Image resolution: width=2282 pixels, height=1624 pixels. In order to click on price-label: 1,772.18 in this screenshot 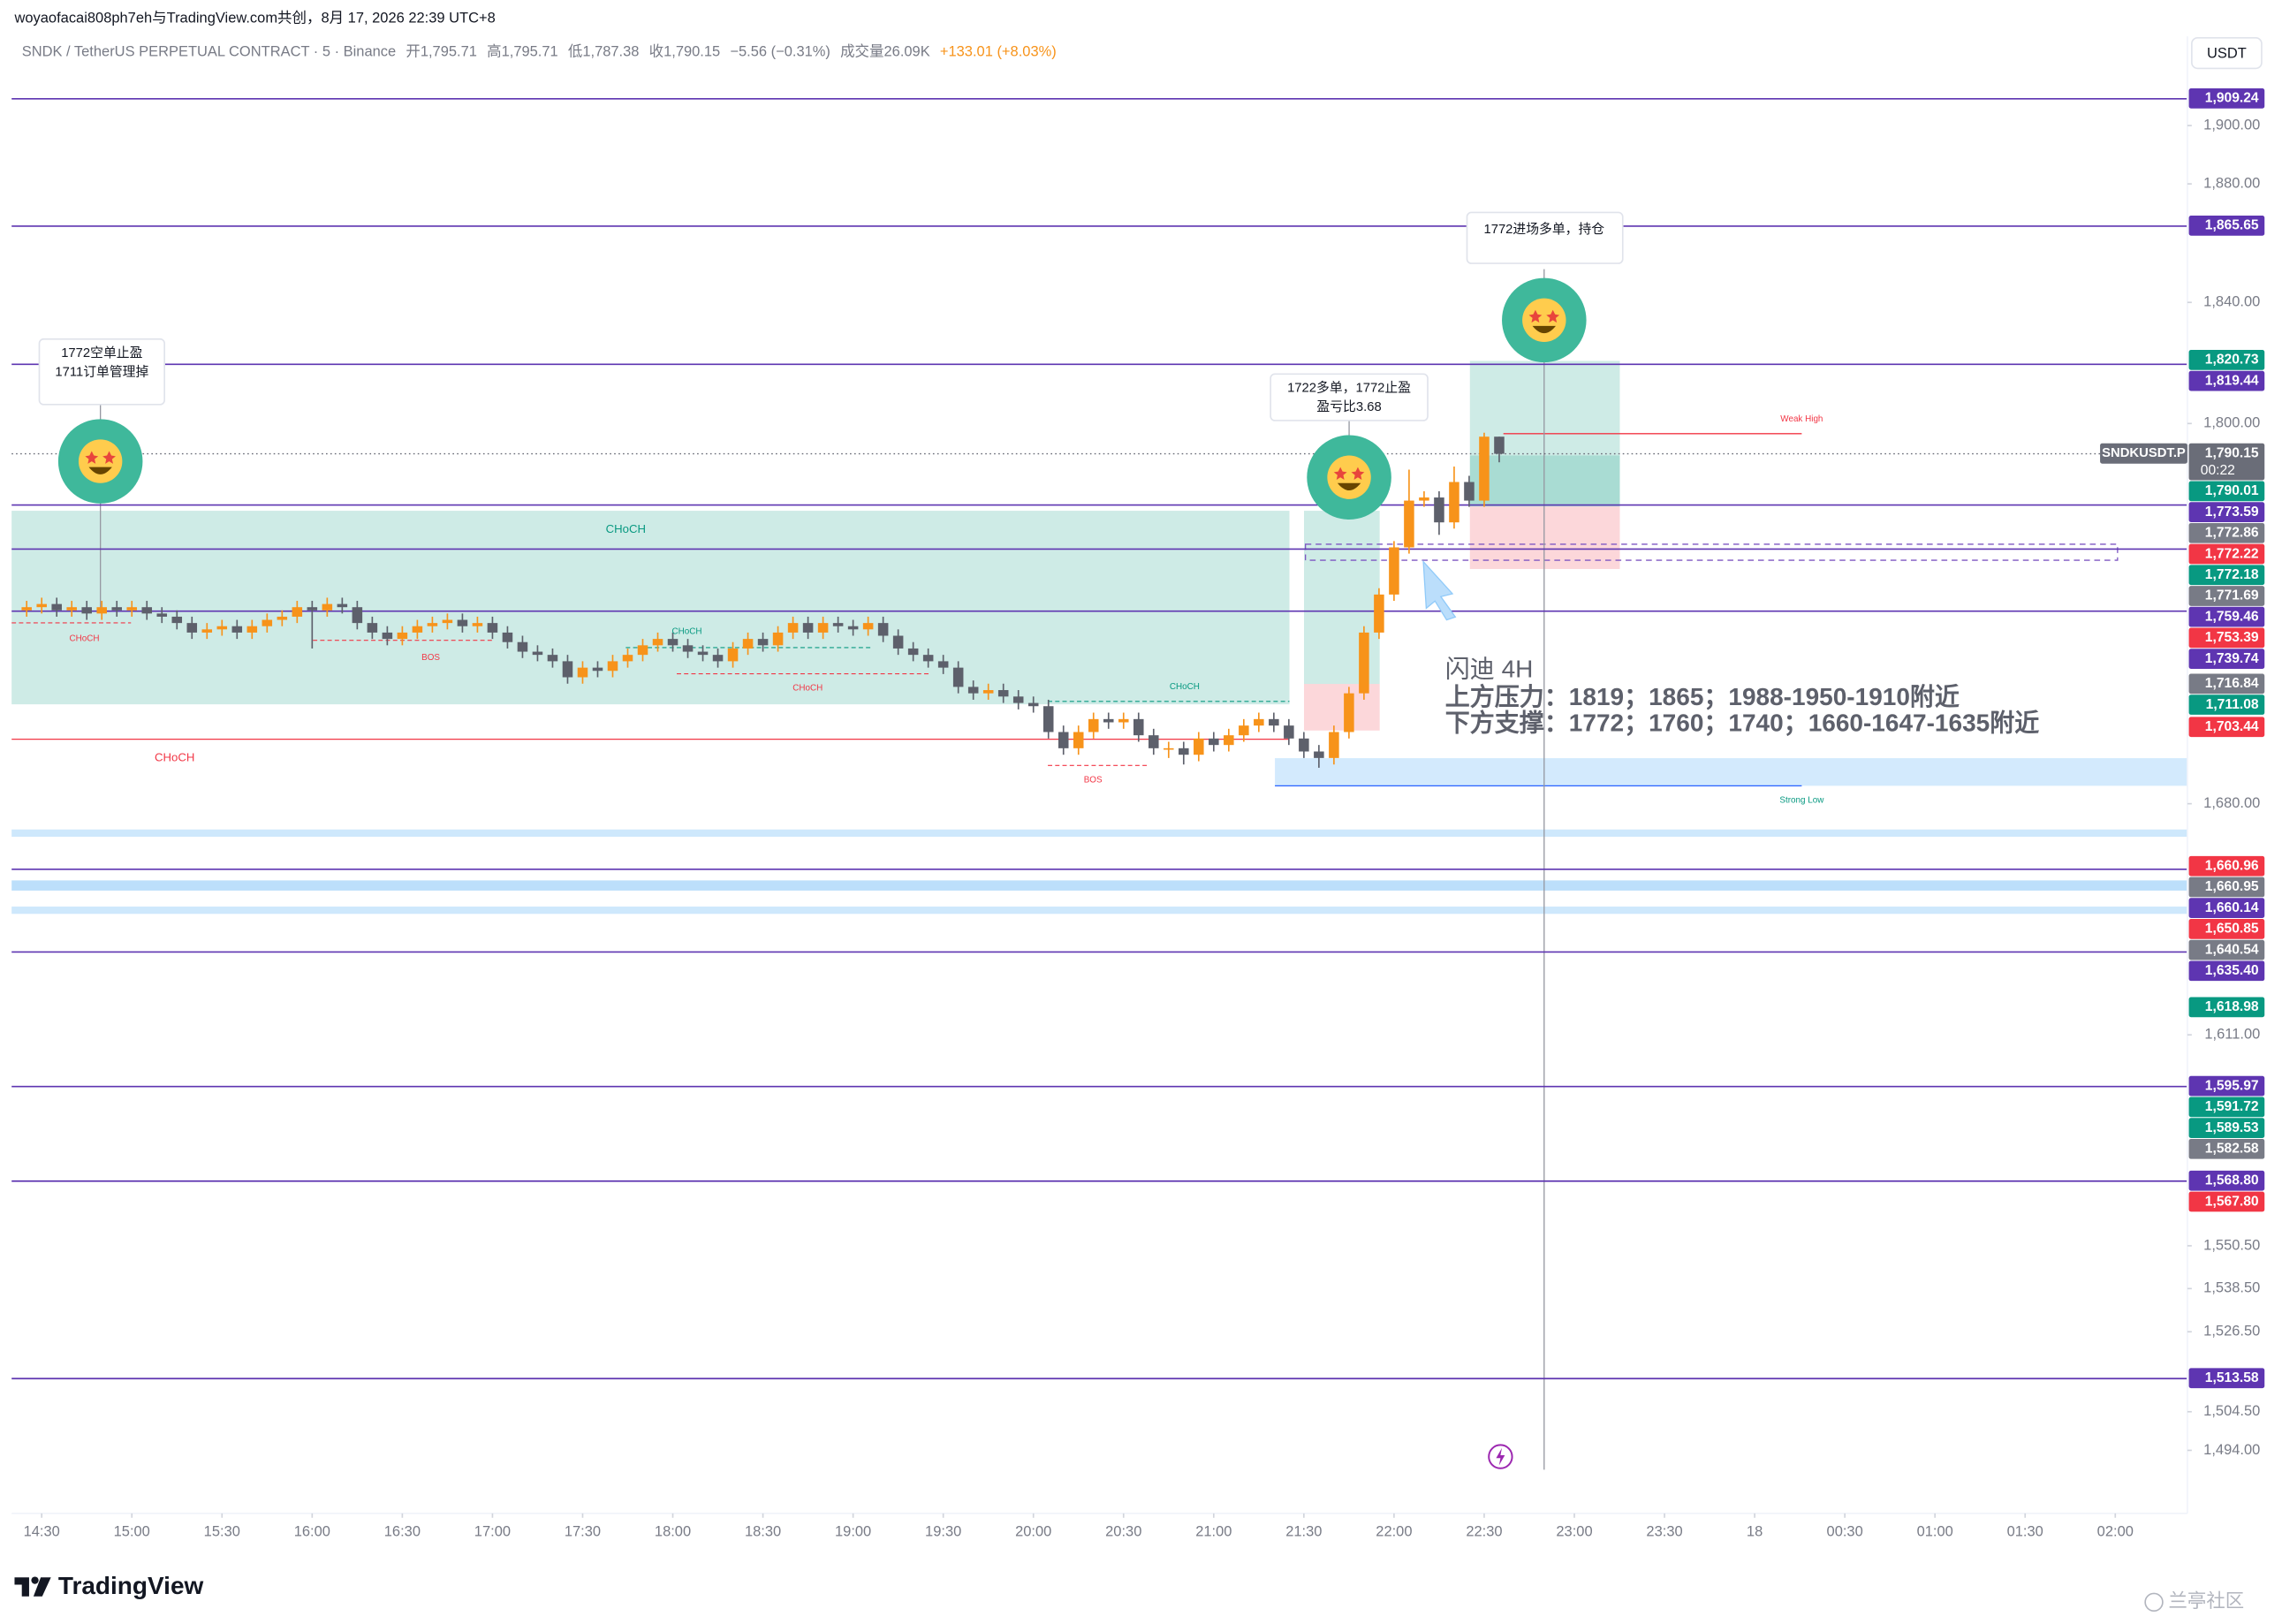, I will do `click(2232, 574)`.